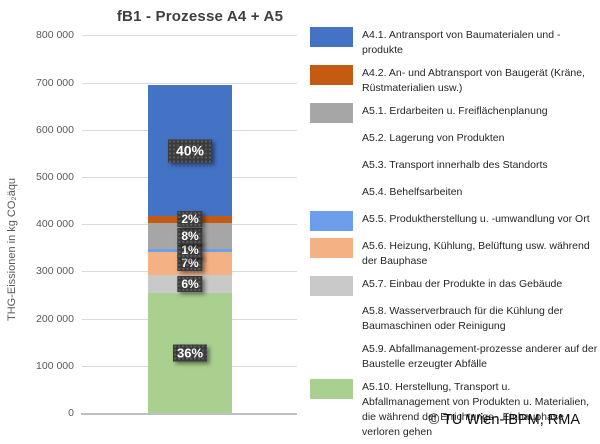 Image resolution: width=600 pixels, height=444 pixels. What do you see at coordinates (433, 138) in the screenshot?
I see `legend-label: A5.2. Lagerung von Produkten` at bounding box center [433, 138].